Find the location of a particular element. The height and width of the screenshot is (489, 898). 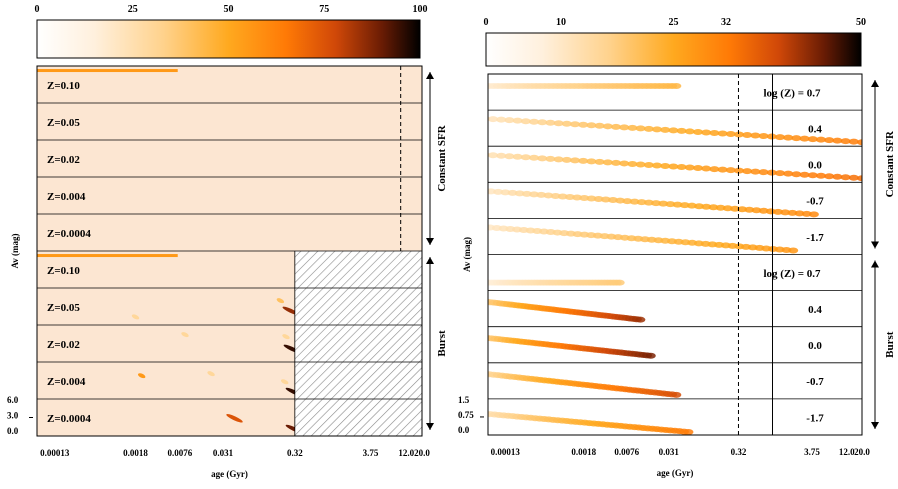

group-label: Constant SFR is located at coordinates (890, 163).